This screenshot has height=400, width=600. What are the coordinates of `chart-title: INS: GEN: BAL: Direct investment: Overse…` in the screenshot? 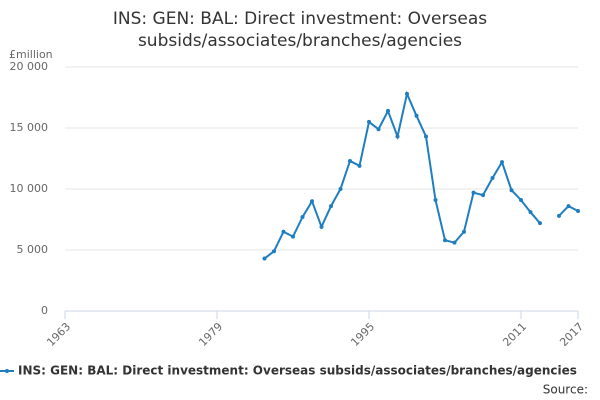 It's located at (300, 19).